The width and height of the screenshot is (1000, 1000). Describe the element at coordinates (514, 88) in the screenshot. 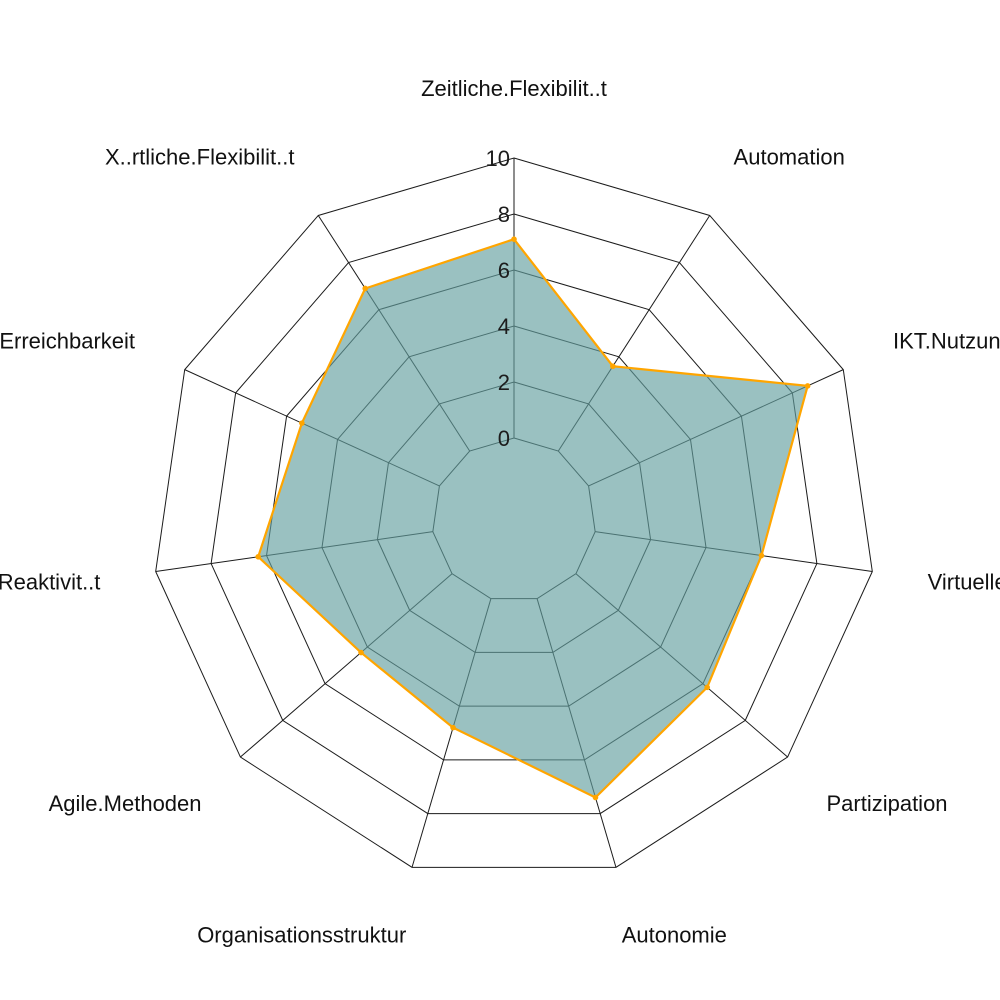

I see `axis-label: Zeitliche.Flexibilit..t` at that location.